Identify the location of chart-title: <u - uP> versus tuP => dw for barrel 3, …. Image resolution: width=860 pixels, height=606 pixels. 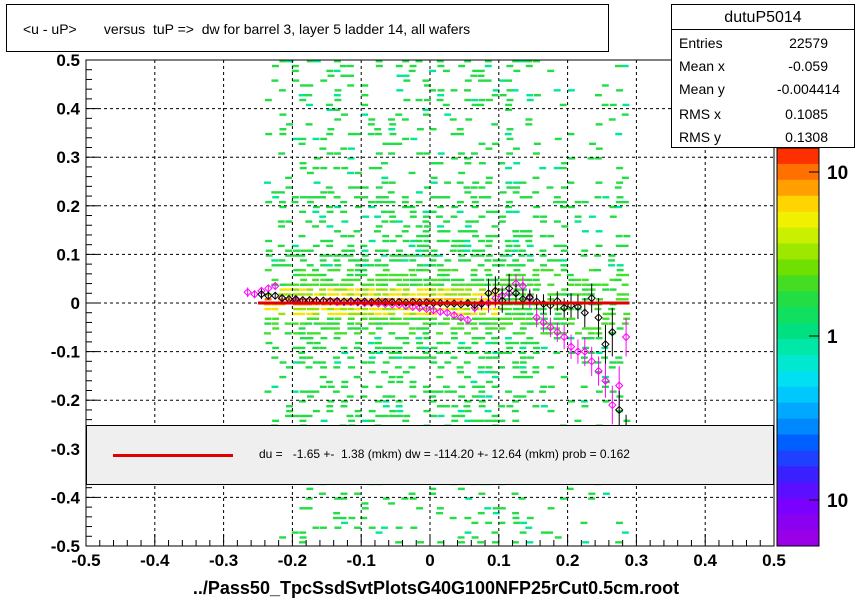
(247, 29).